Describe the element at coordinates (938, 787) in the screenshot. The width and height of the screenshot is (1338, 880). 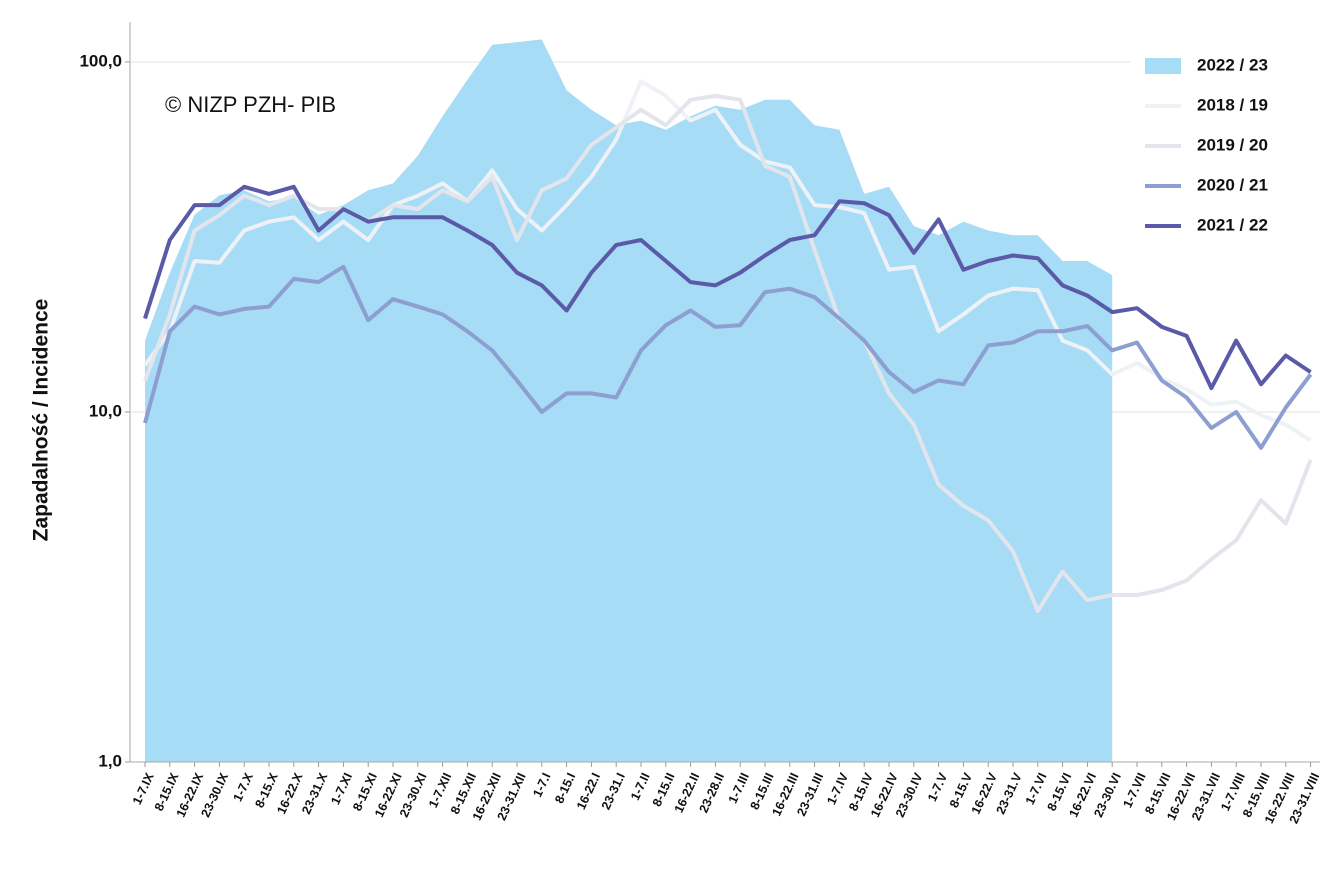
I see `x-tick-label: 1-7.V` at that location.